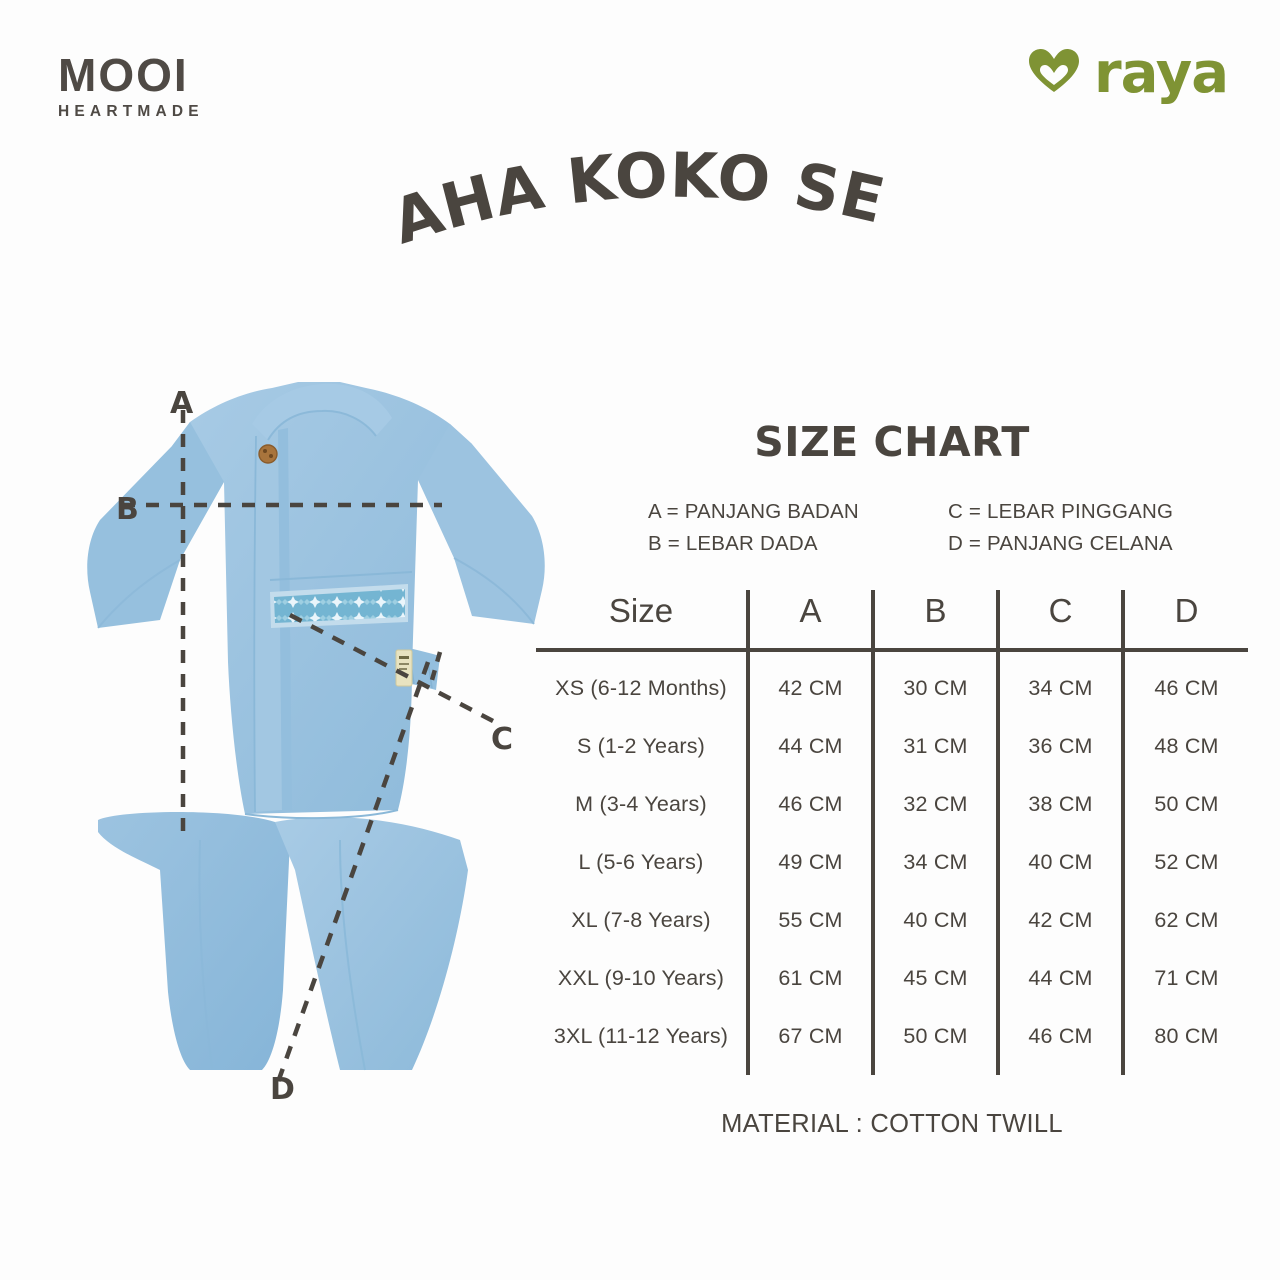 The height and width of the screenshot is (1280, 1280). What do you see at coordinates (1184, 920) in the screenshot?
I see `cell-d: 62 CM` at bounding box center [1184, 920].